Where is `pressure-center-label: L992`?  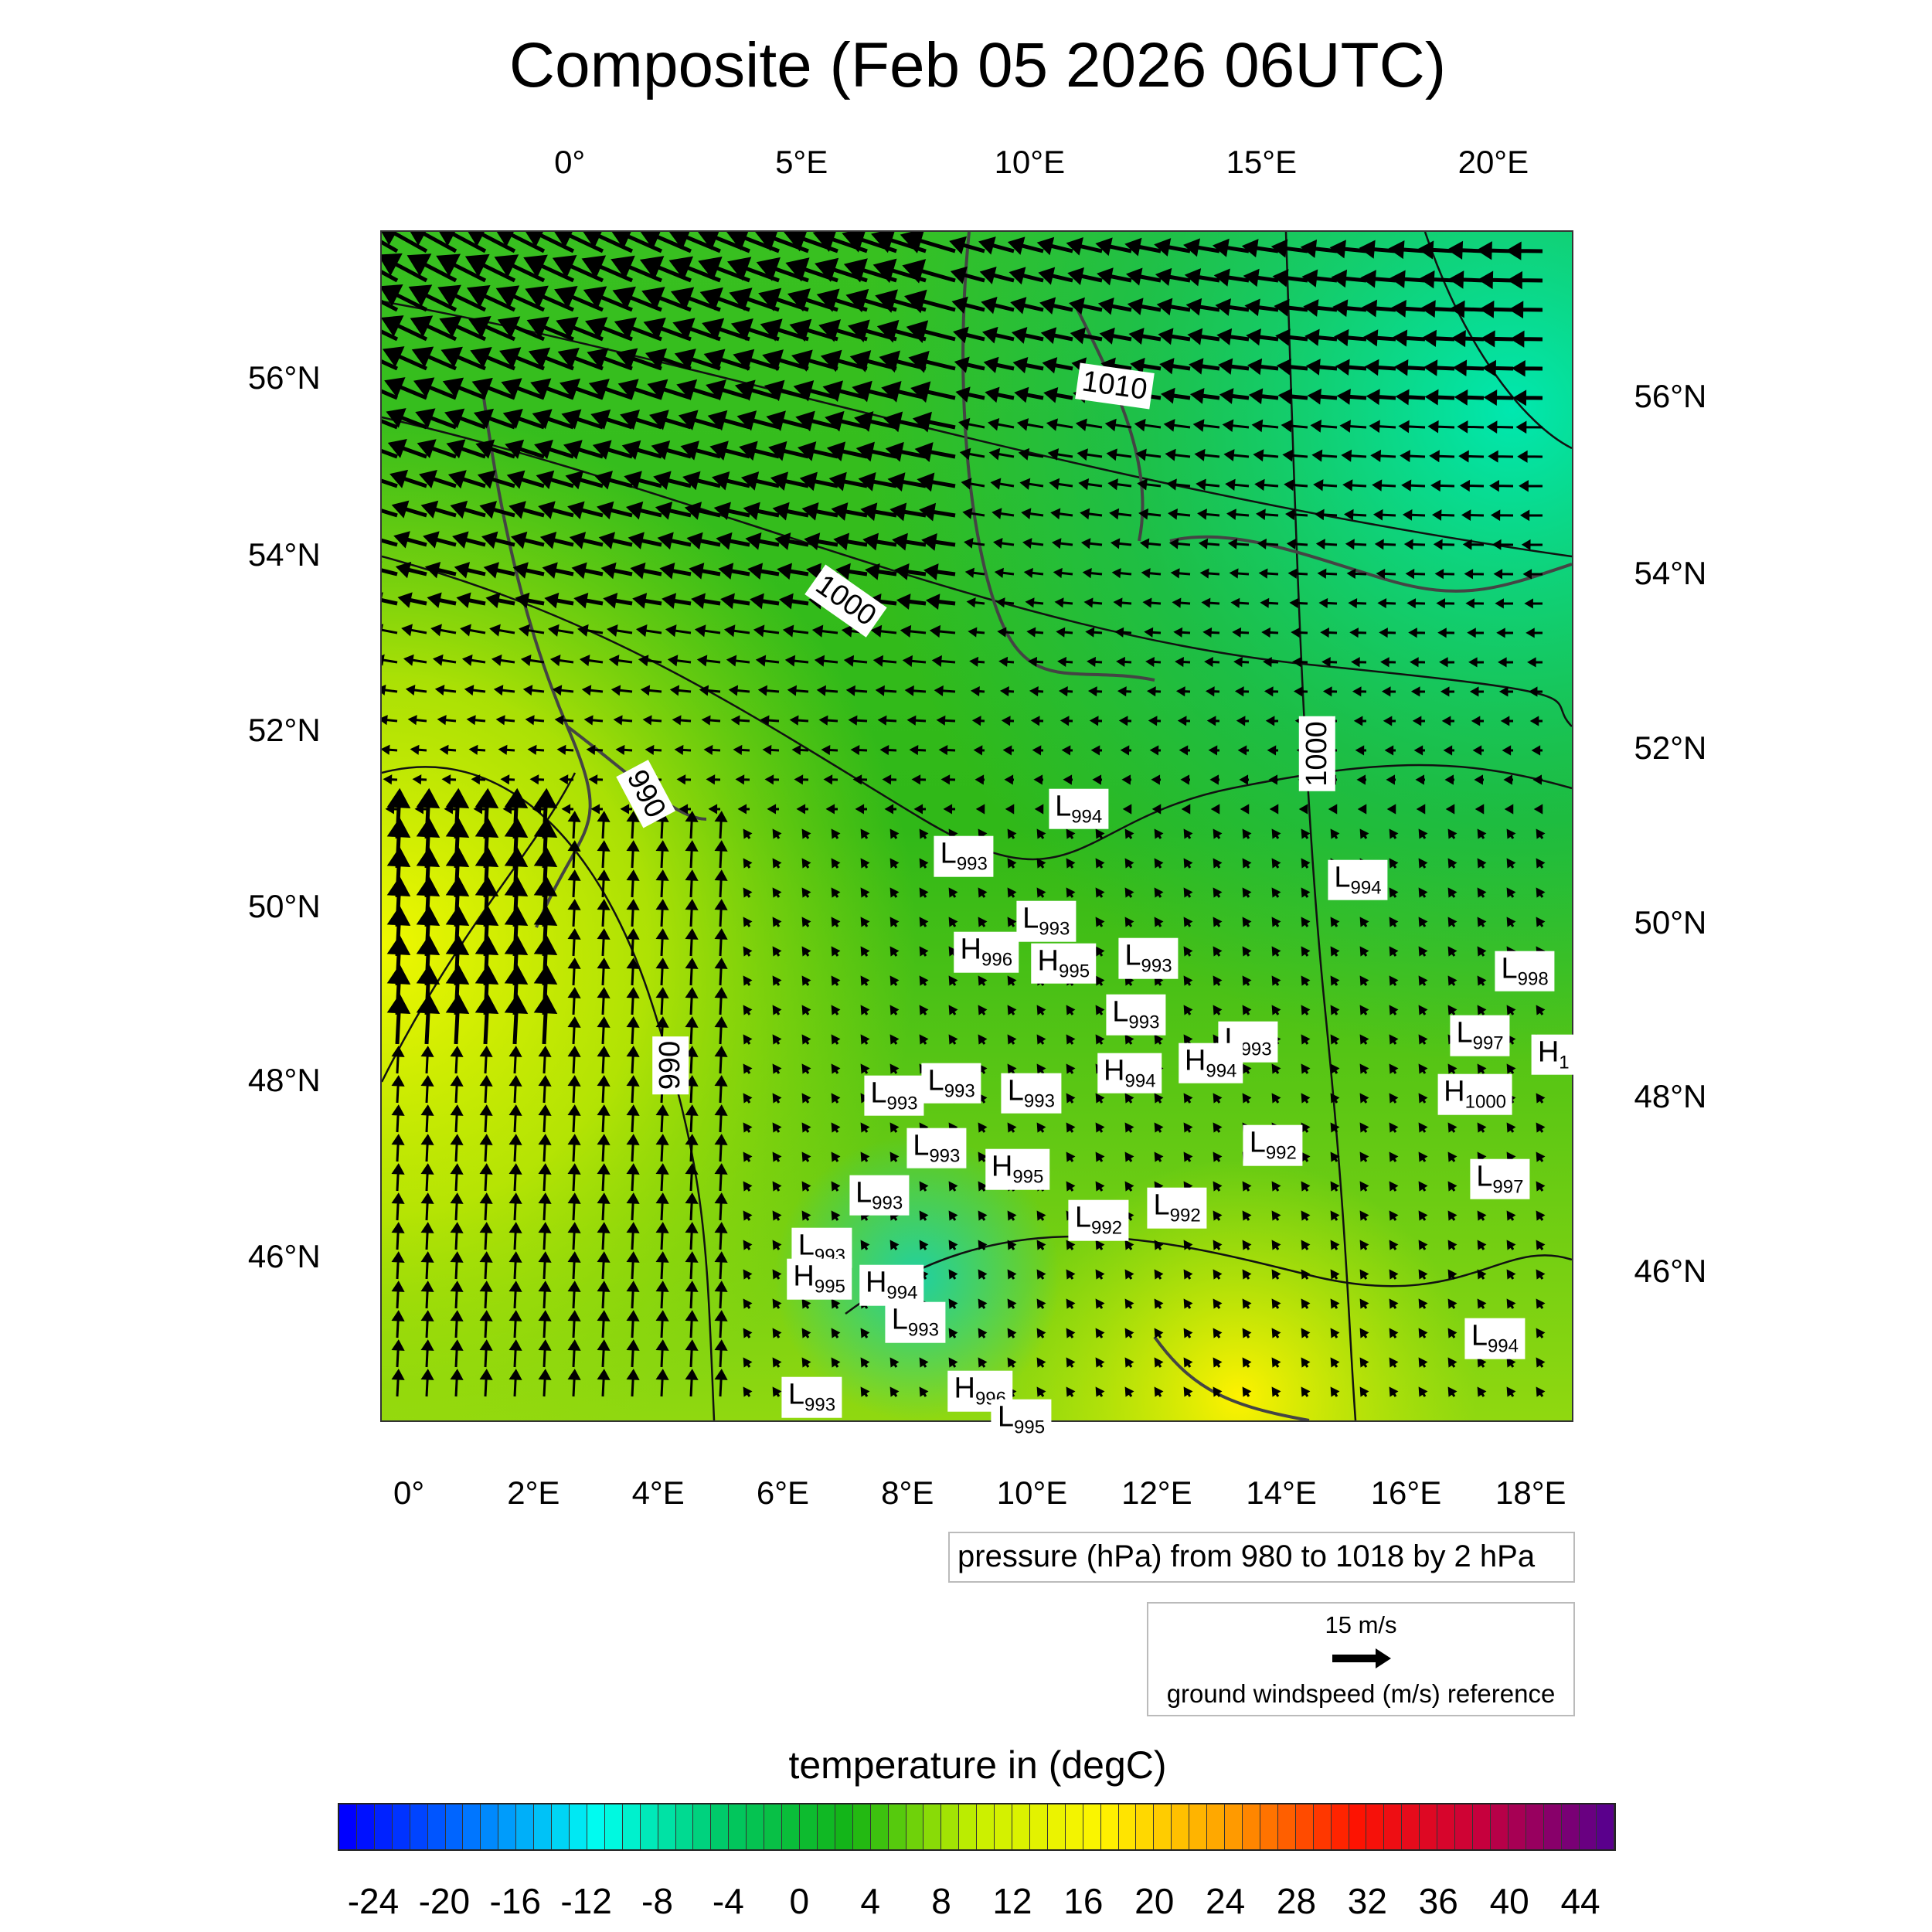 pressure-center-label: L992 is located at coordinates (1177, 1208).